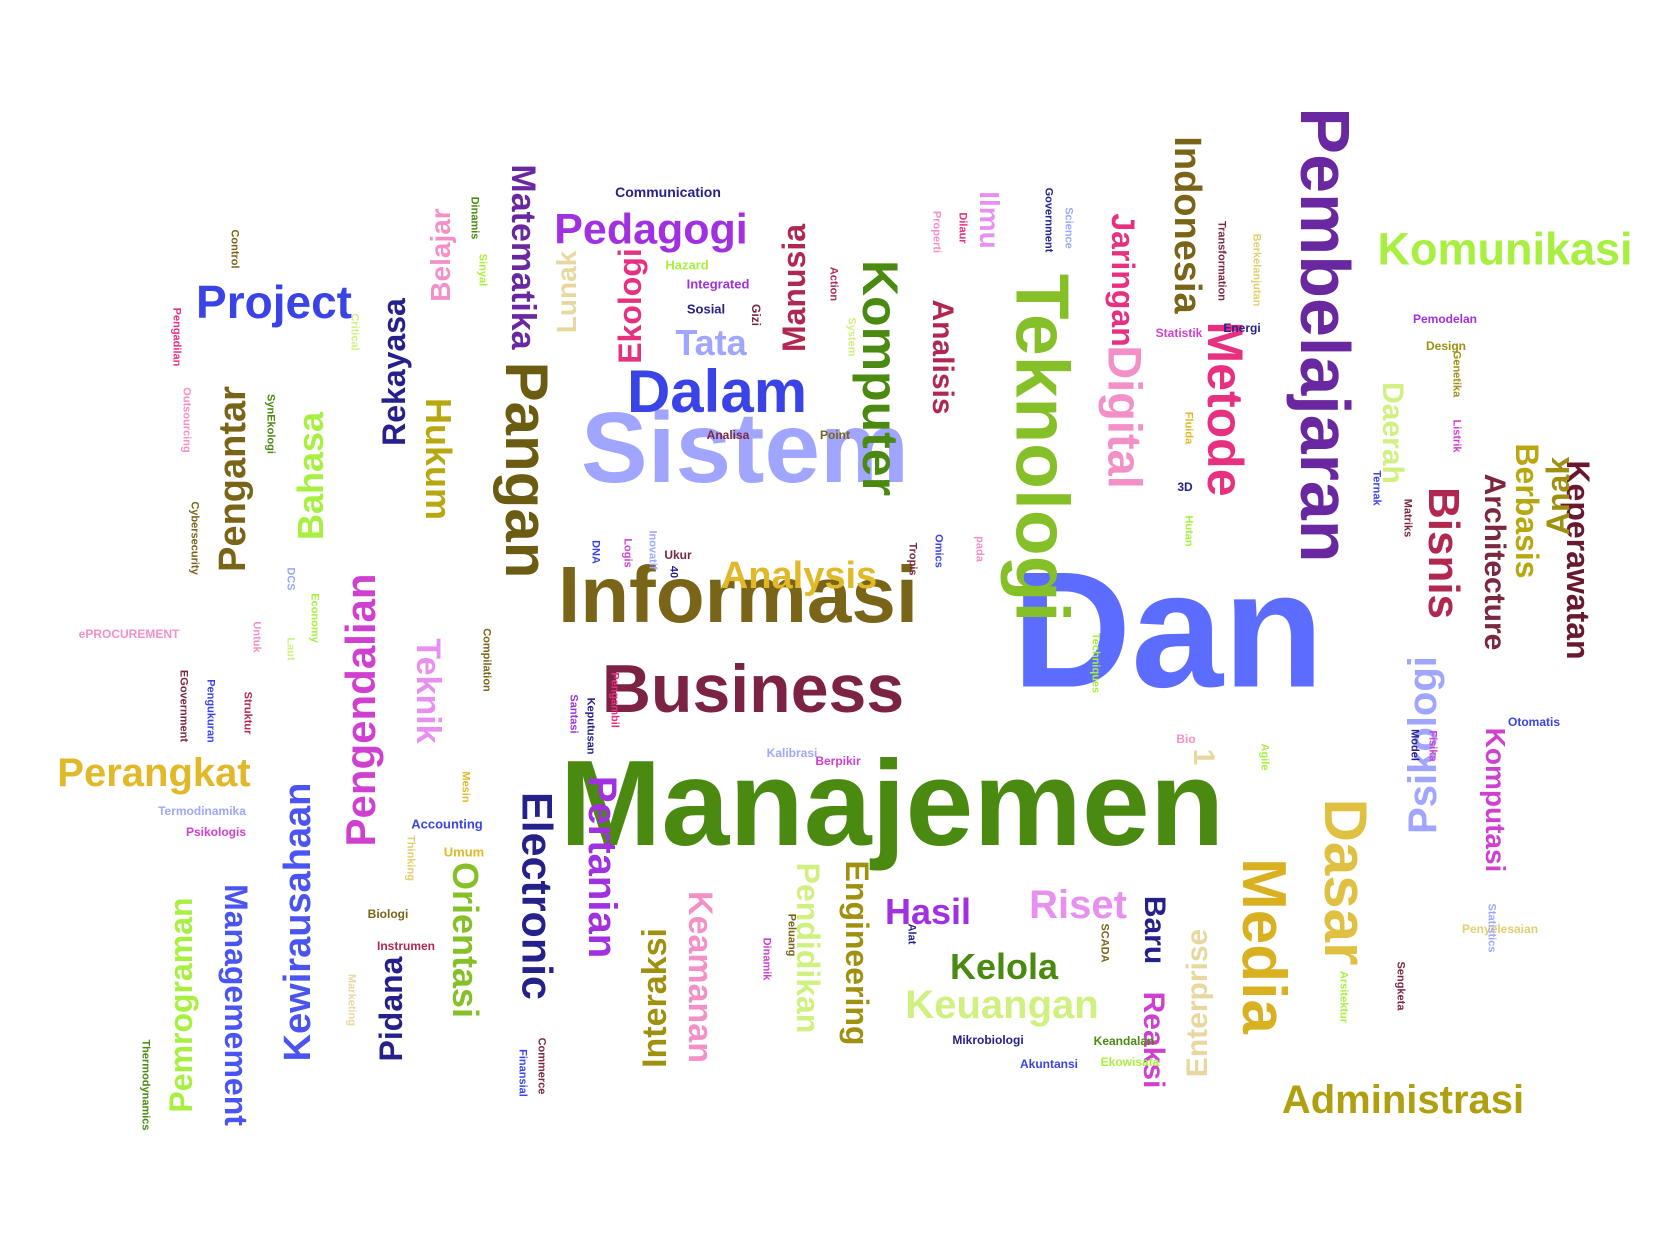  I want to click on word-dinamis: Dinamis, so click(474, 218).